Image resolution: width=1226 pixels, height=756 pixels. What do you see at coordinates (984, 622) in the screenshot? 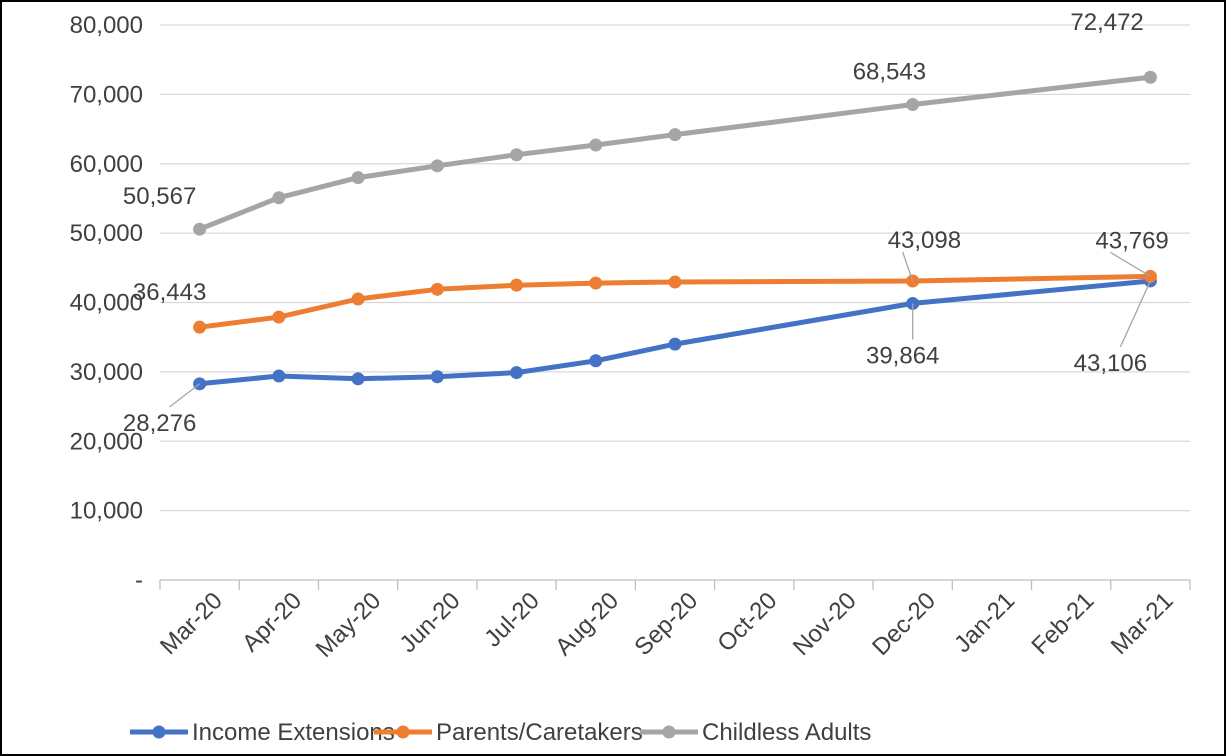
I see `x-tick-label: Jan-21` at bounding box center [984, 622].